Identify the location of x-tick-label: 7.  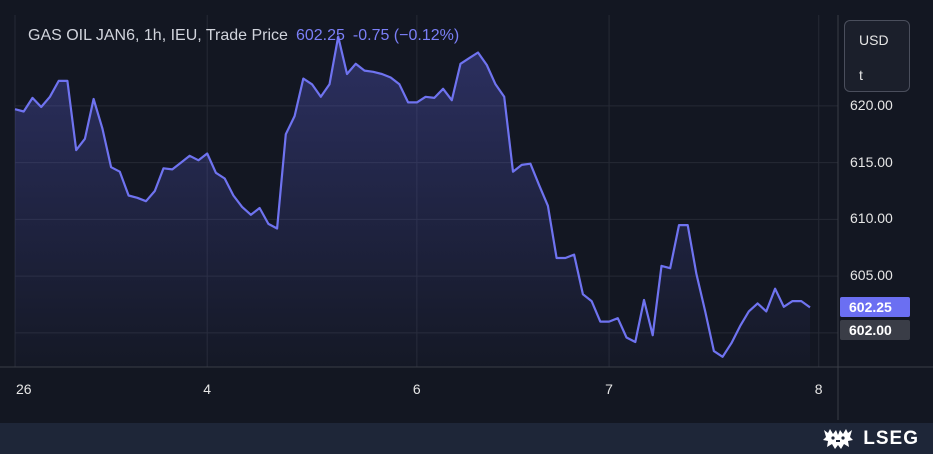
(609, 389).